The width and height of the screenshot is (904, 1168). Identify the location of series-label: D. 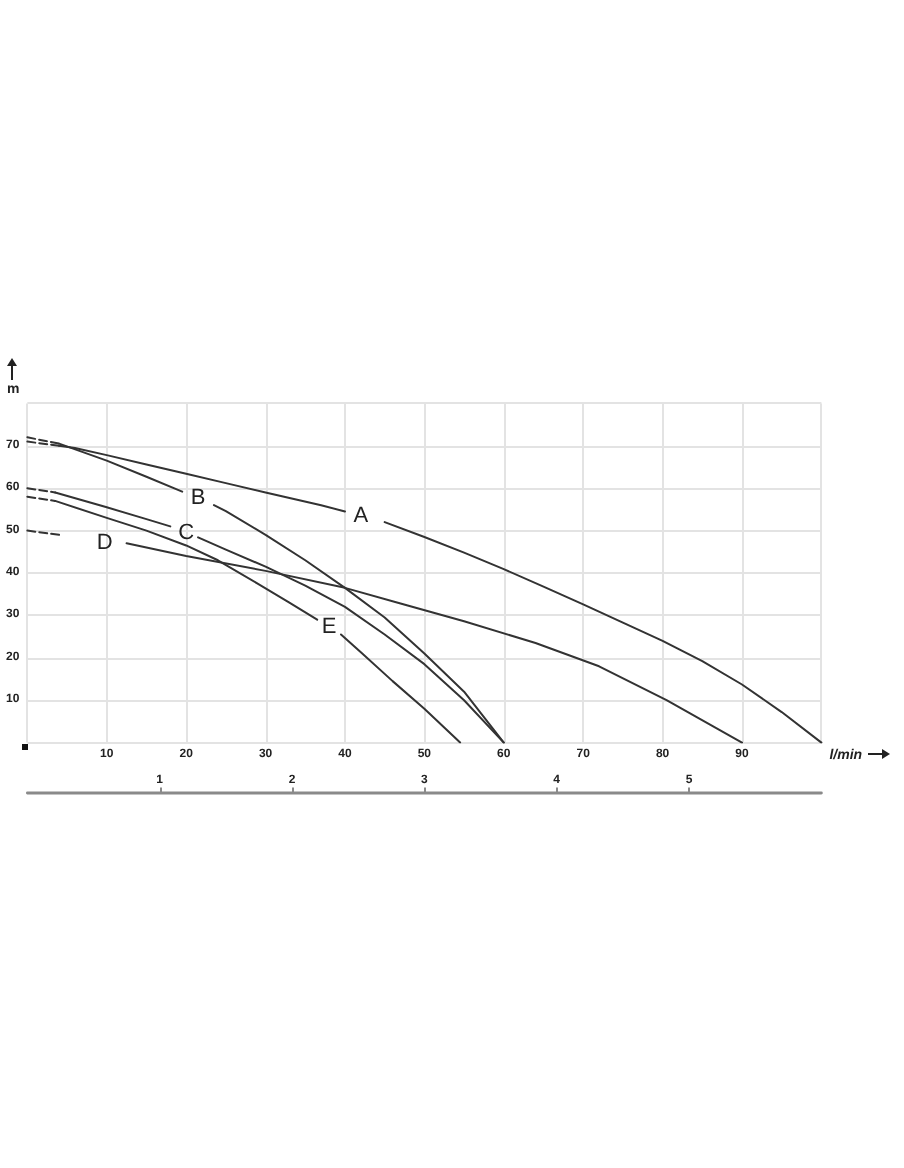
(104, 543).